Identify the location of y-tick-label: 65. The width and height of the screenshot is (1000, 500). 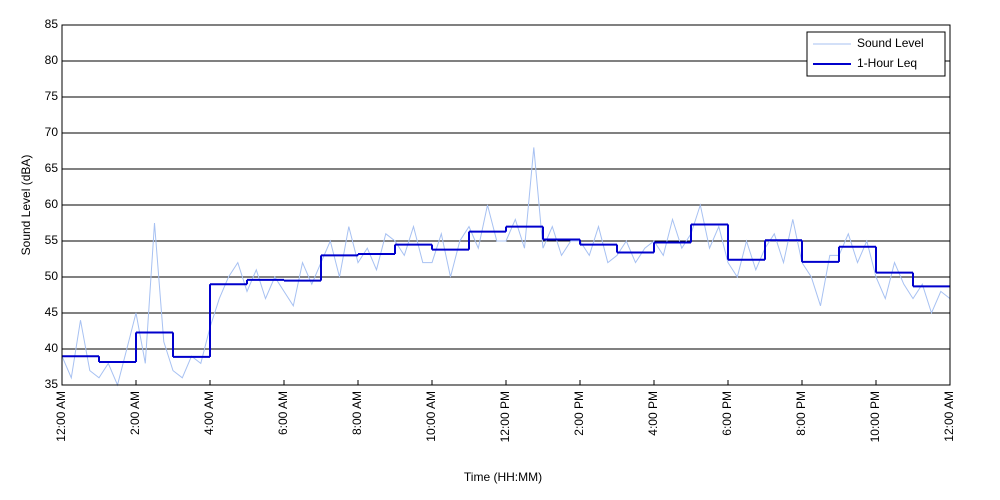
(52, 168).